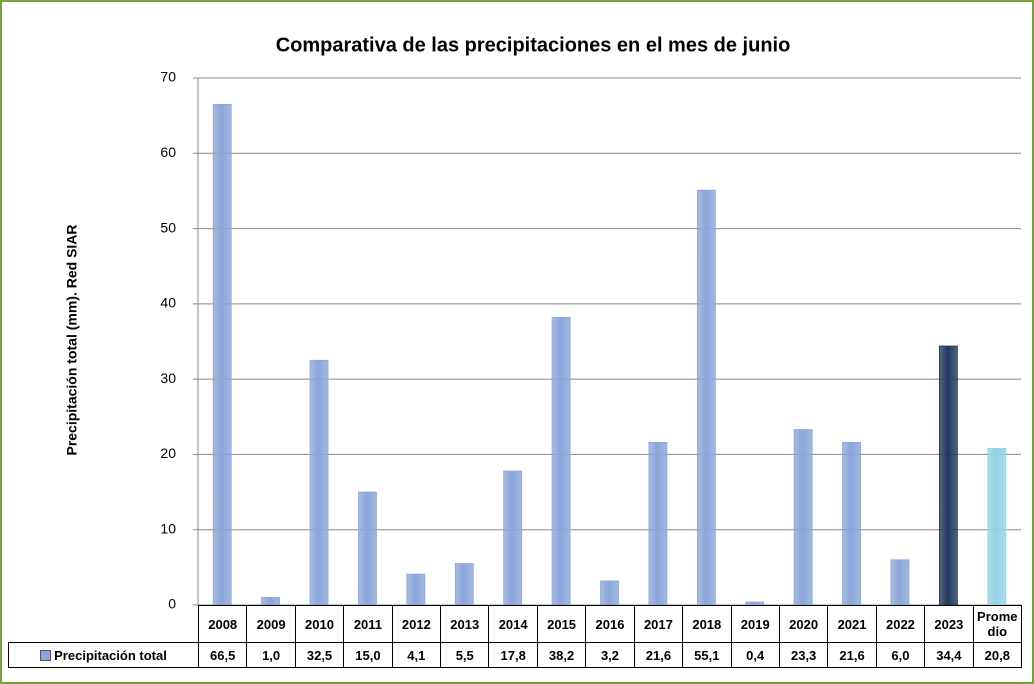 This screenshot has height=684, width=1034. What do you see at coordinates (755, 624) in the screenshot?
I see `x-tick-label: 2019` at bounding box center [755, 624].